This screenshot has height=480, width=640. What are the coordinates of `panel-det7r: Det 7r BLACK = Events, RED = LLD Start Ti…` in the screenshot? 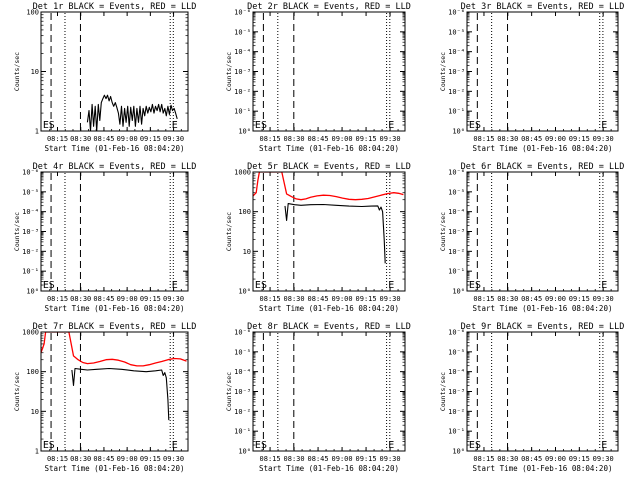 It's located at (104, 397).